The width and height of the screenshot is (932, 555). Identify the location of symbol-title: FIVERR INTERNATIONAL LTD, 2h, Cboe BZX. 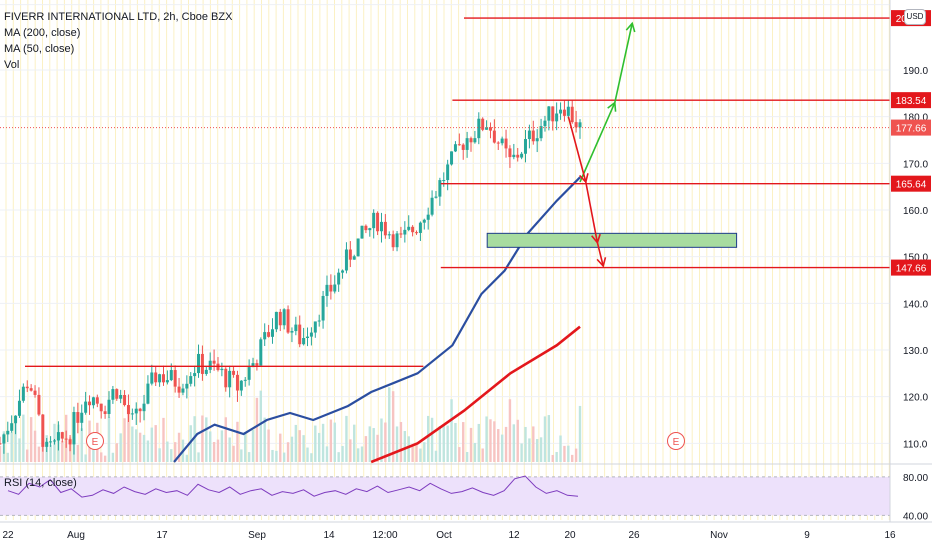
(118, 17).